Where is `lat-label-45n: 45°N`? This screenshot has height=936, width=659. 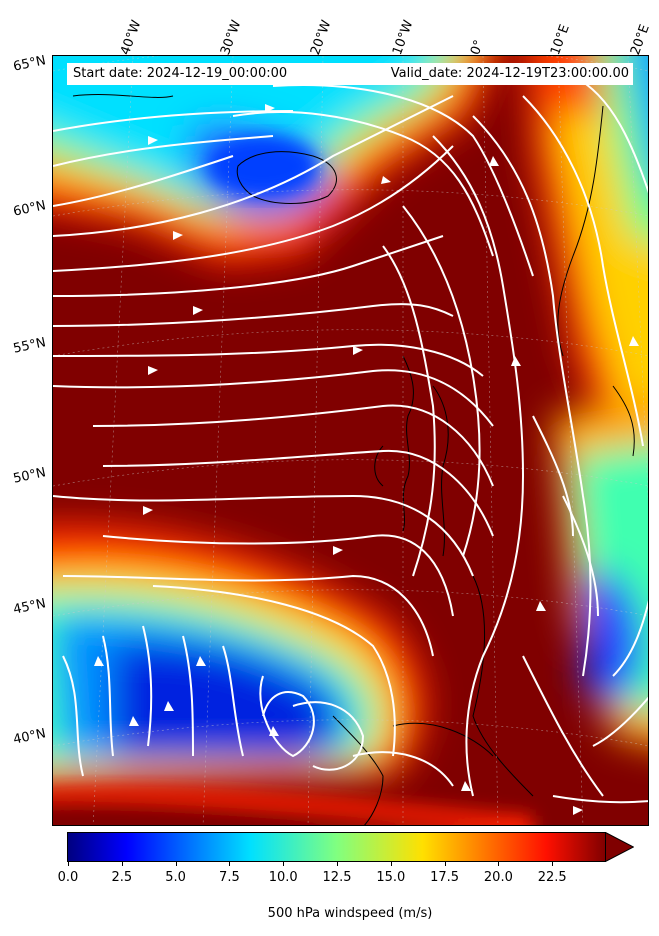
lat-label-45n: 45°N is located at coordinates (30, 607).